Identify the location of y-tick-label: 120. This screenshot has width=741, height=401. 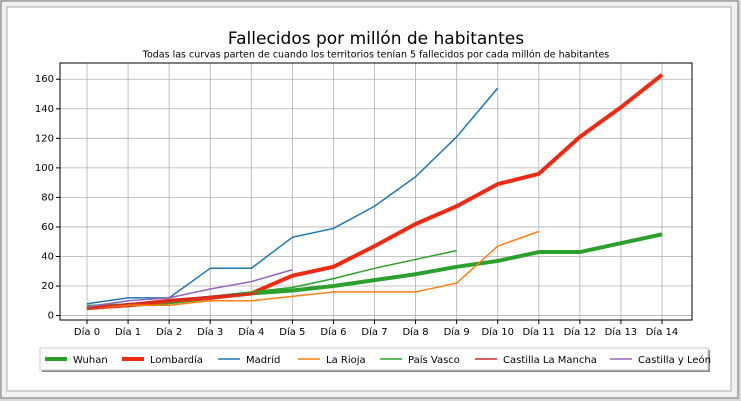
(44, 138).